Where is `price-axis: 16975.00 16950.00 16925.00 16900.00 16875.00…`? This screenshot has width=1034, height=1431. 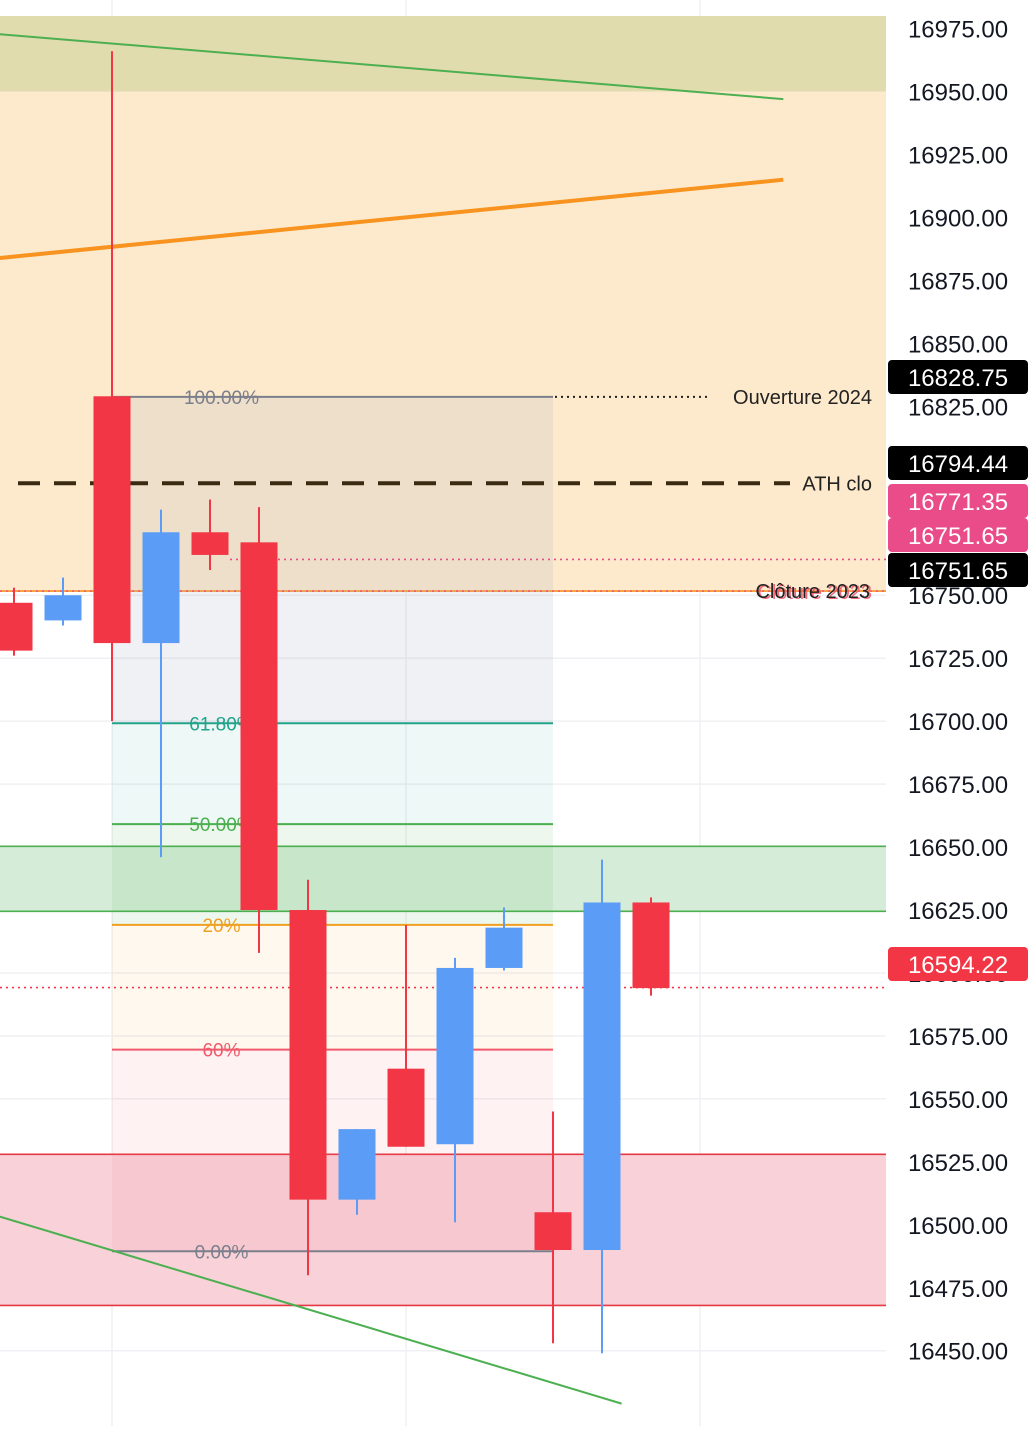 price-axis: 16975.00 16950.00 16925.00 16900.00 16875.00… is located at coordinates (960, 713).